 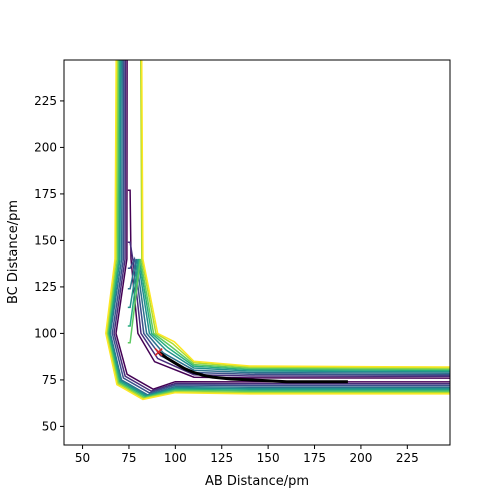 I want to click on trajectory-line, so click(x=252, y=367).